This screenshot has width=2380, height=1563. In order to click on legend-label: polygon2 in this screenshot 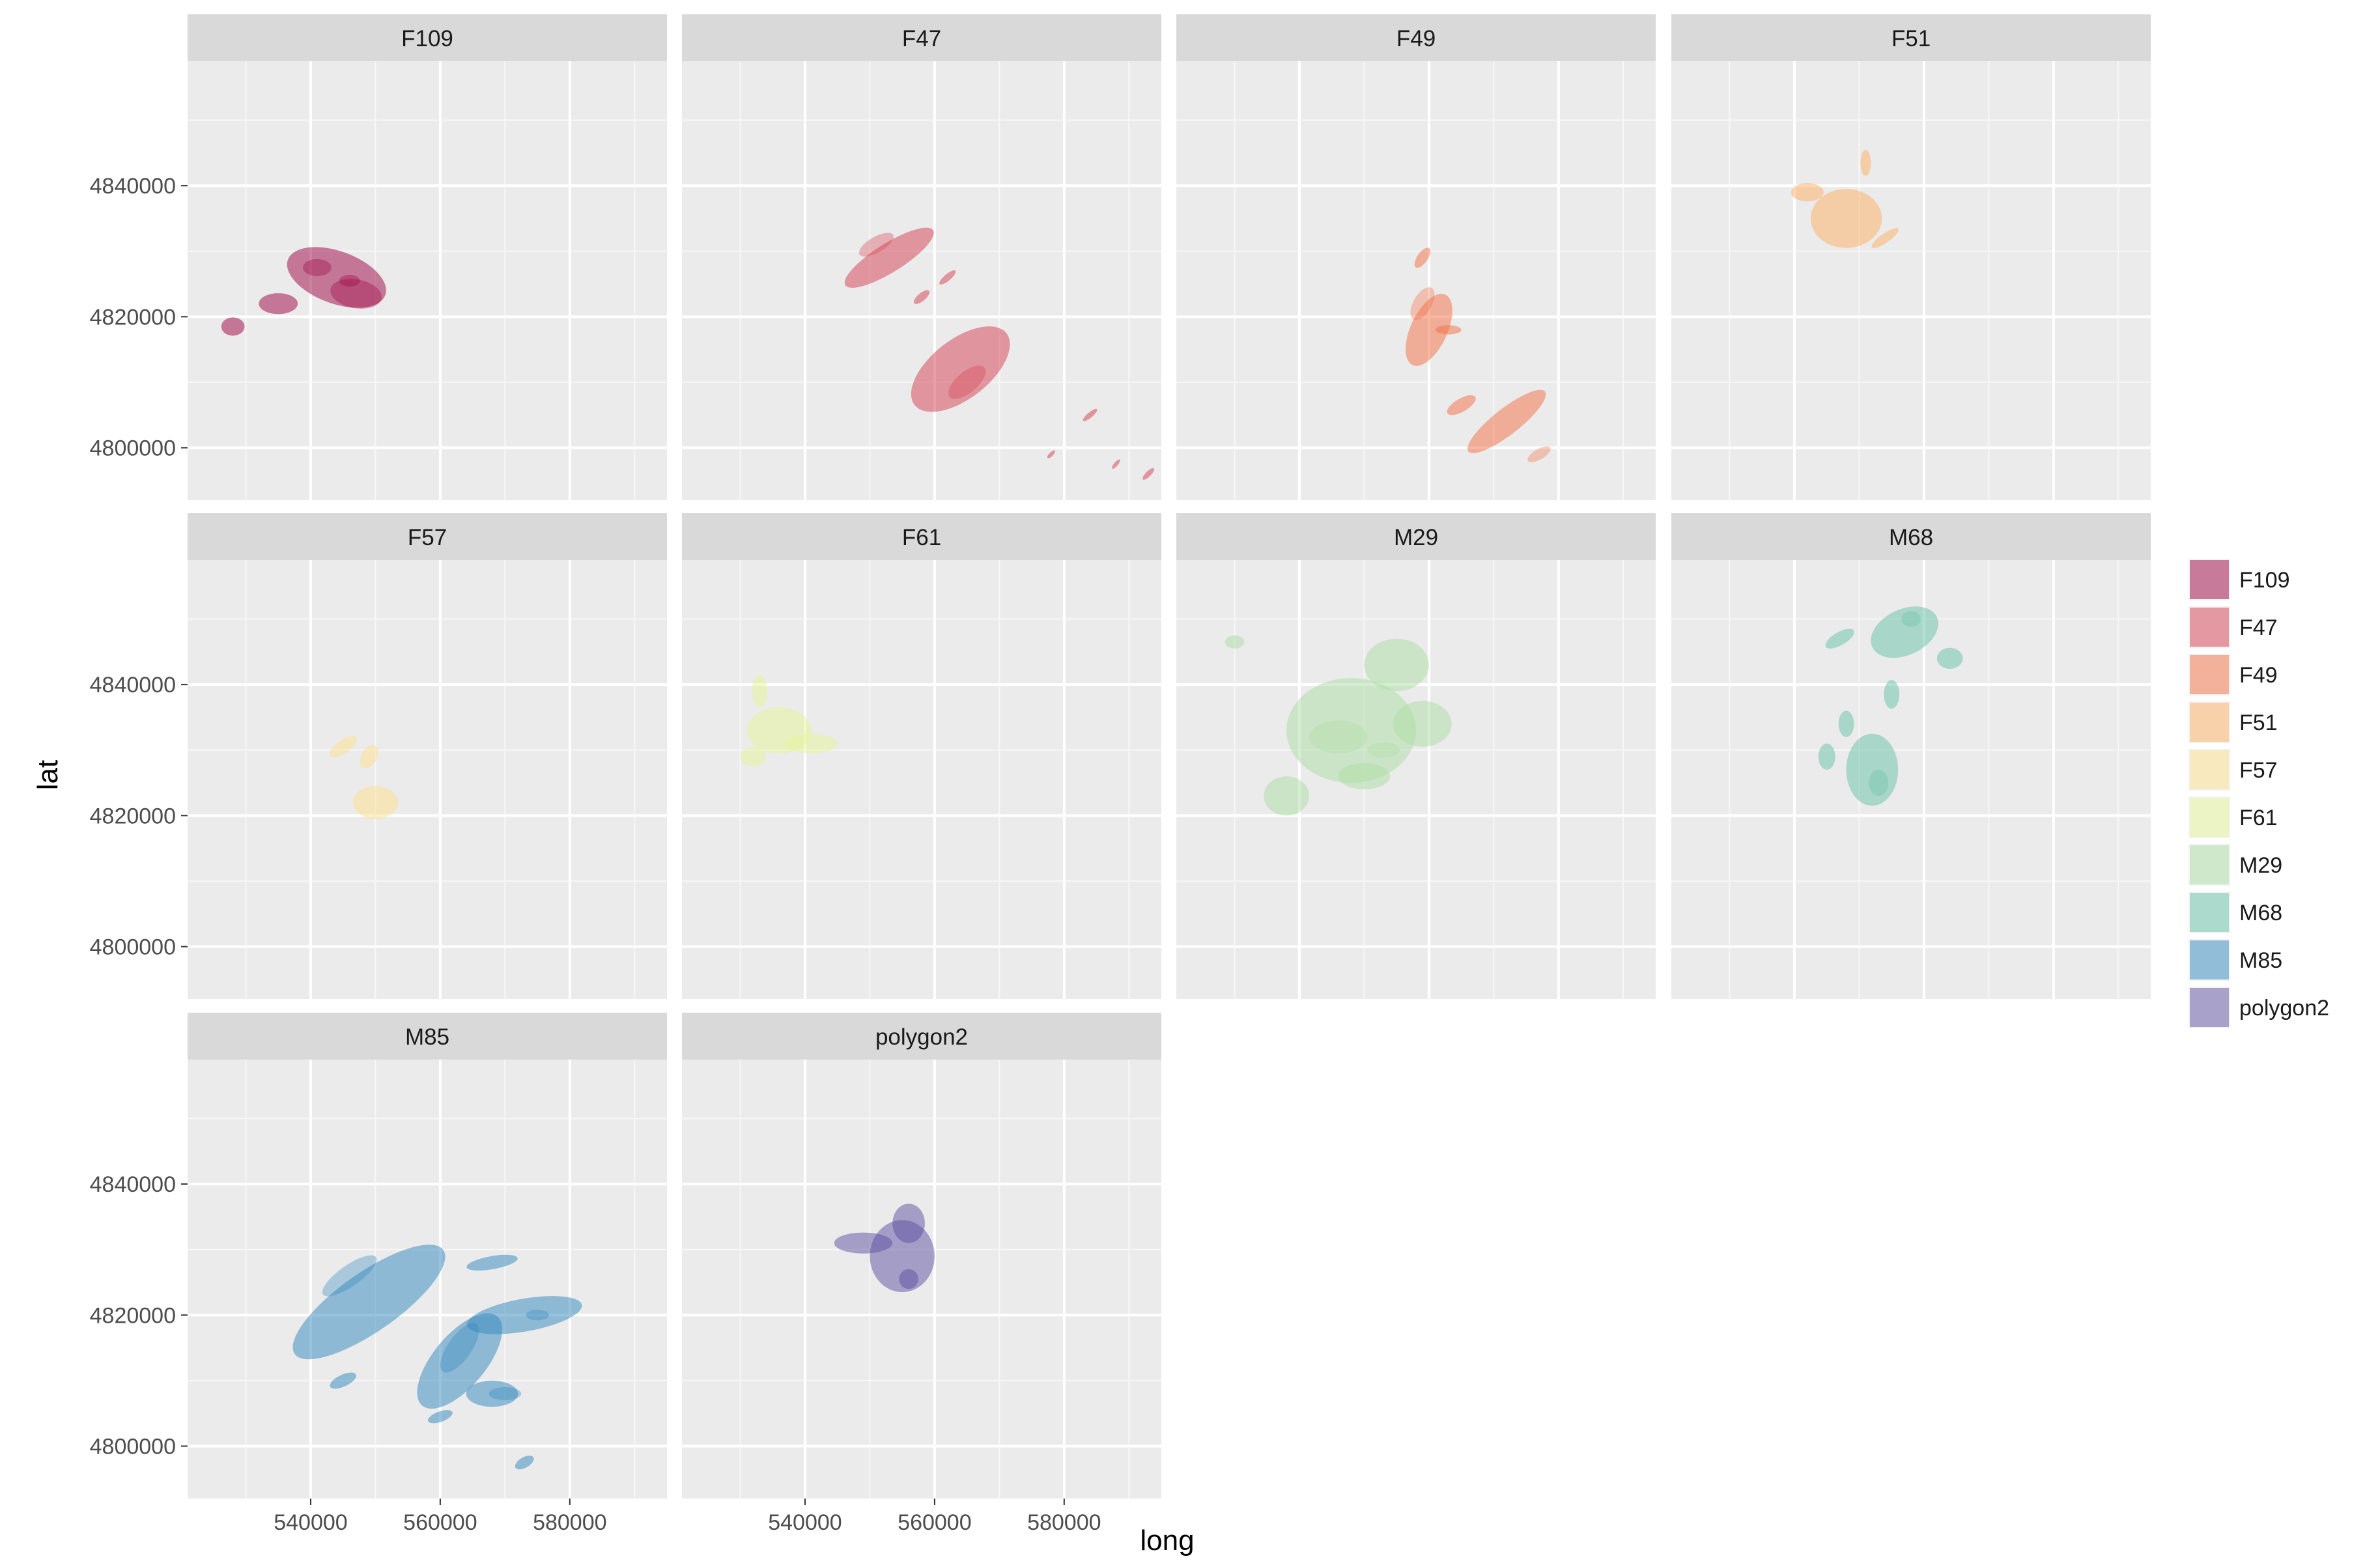, I will do `click(2284, 1008)`.